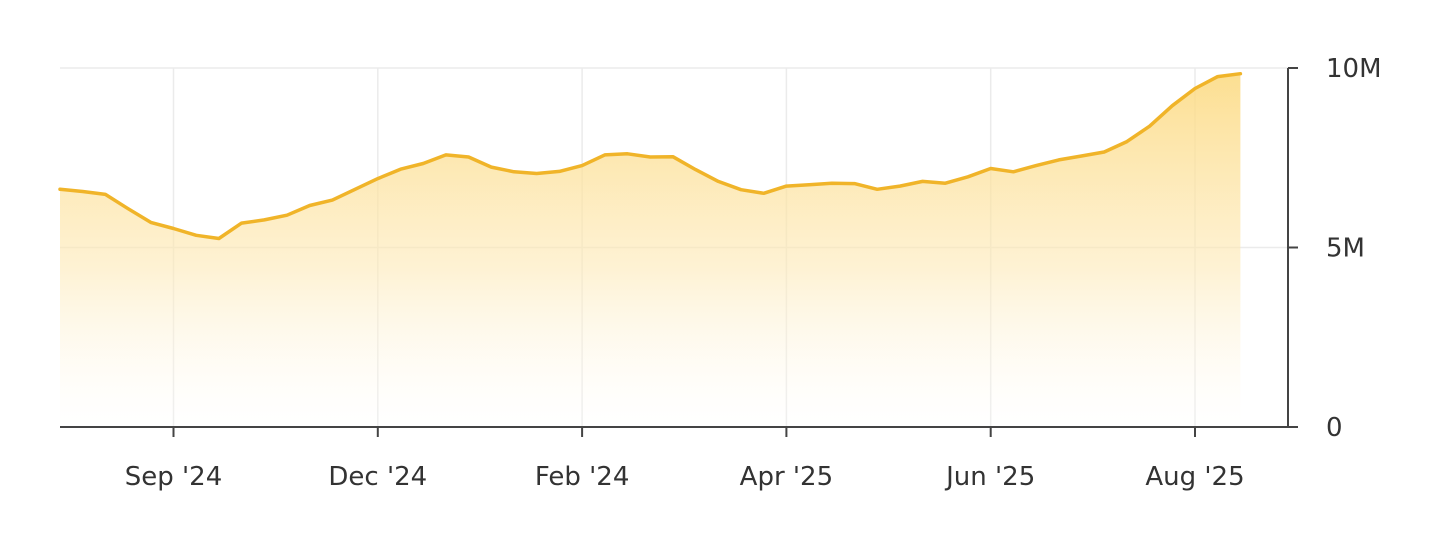 The width and height of the screenshot is (1450, 539). Describe the element at coordinates (174, 477) in the screenshot. I see `x-tick-label: Sep '24` at that location.